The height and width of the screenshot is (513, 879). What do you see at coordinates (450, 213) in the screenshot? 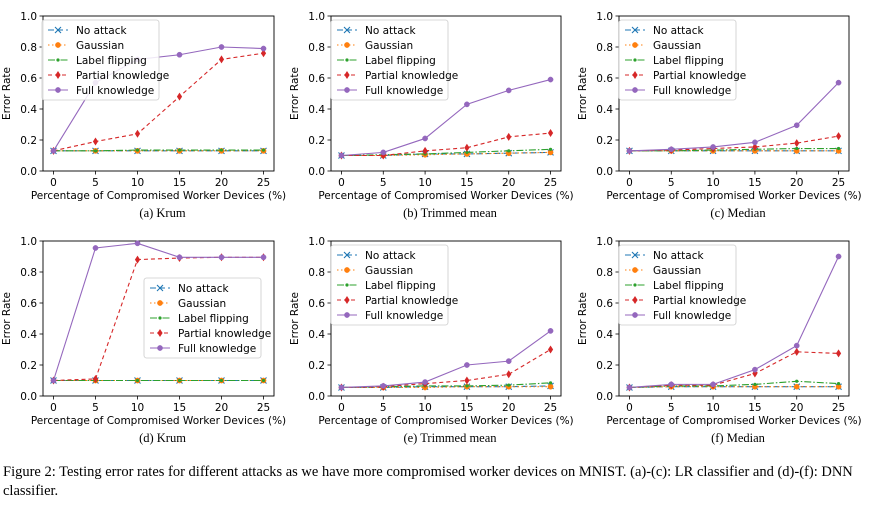
I see `subfigure-caption: (b) Trimmed mean` at bounding box center [450, 213].